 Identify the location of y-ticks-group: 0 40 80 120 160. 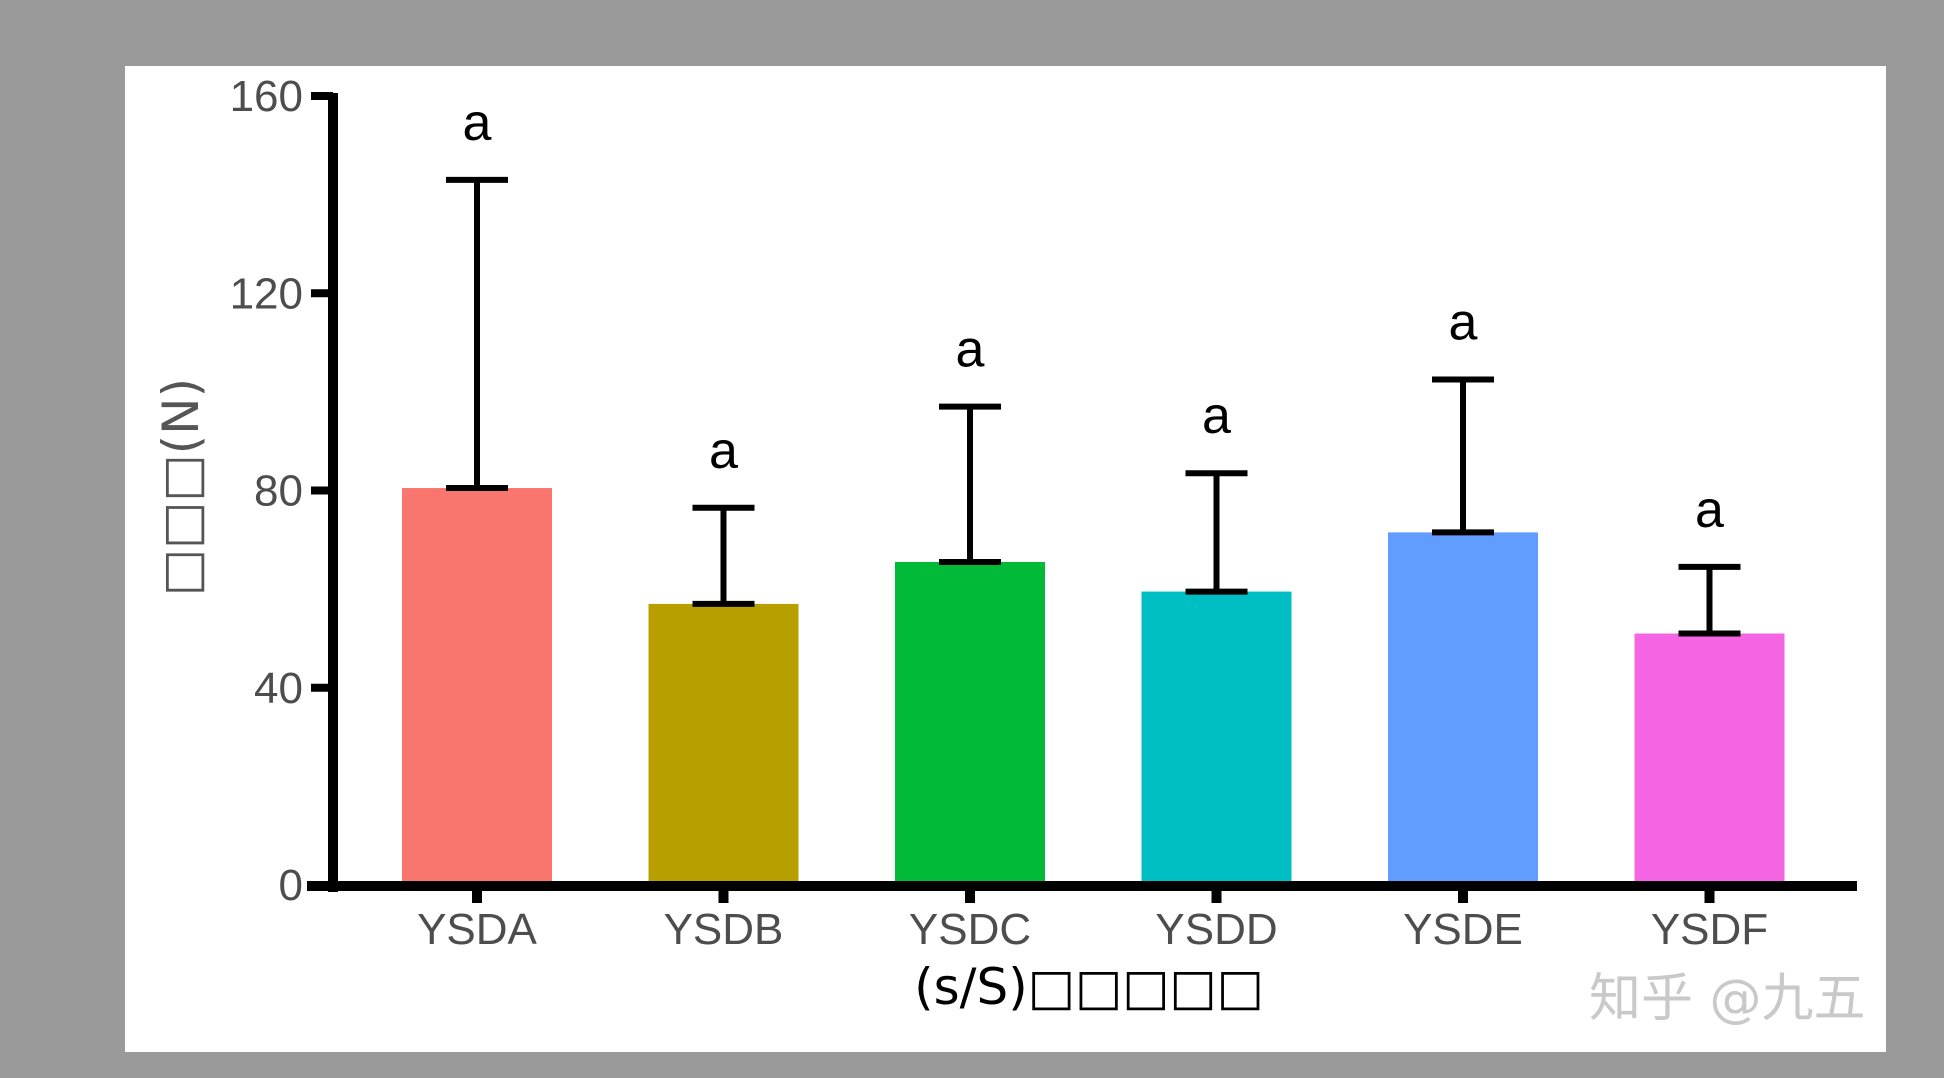
(281, 491).